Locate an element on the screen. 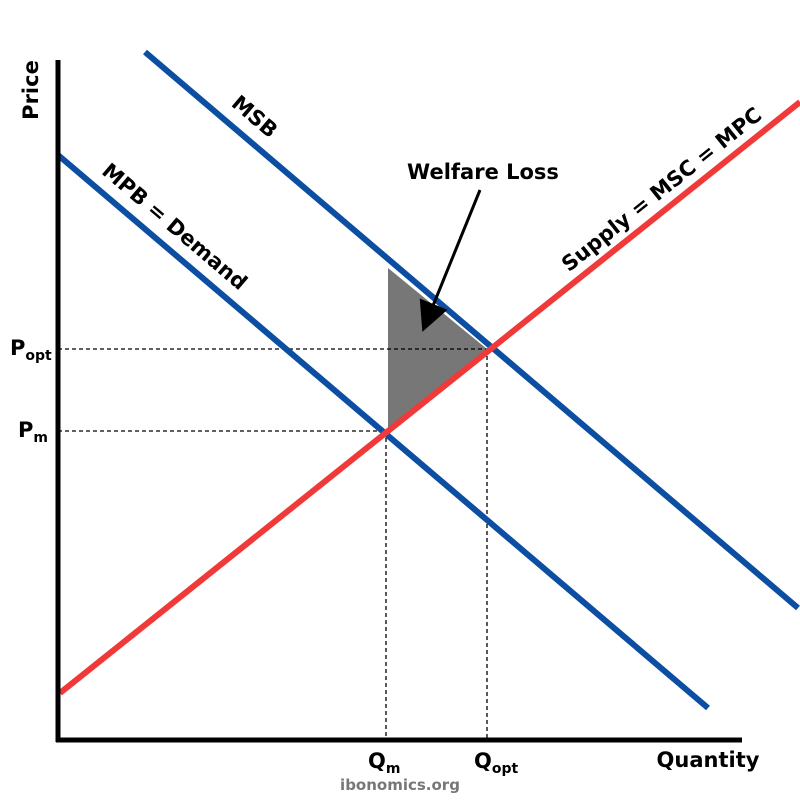 This screenshot has height=800, width=800. q-opt-label: Qopt is located at coordinates (496, 763).